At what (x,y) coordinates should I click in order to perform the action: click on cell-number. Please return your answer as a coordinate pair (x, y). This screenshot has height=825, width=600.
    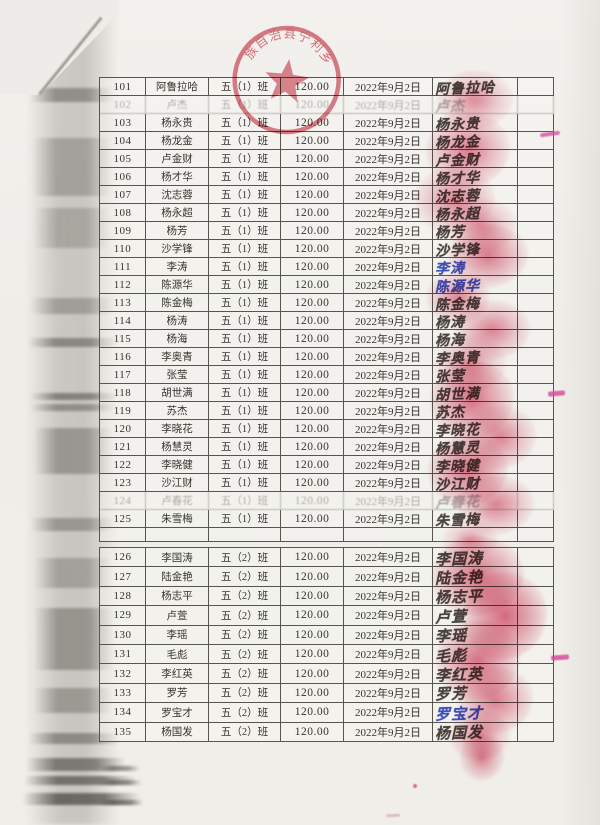
    Looking at the image, I should click on (123, 535).